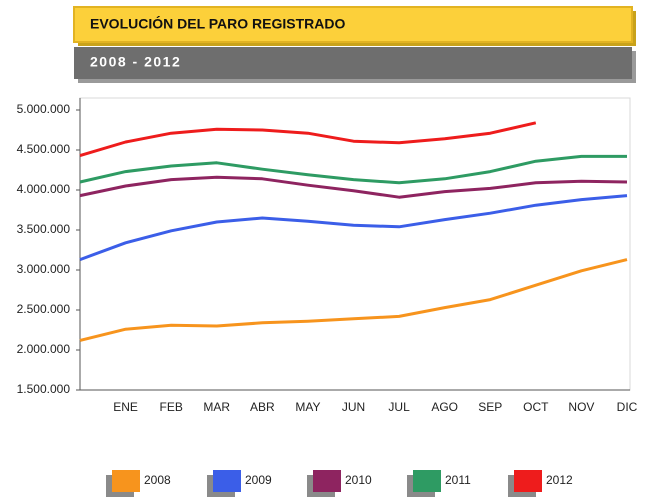  What do you see at coordinates (44, 109) in the screenshot?
I see `y-tick-label: 5.000.000` at bounding box center [44, 109].